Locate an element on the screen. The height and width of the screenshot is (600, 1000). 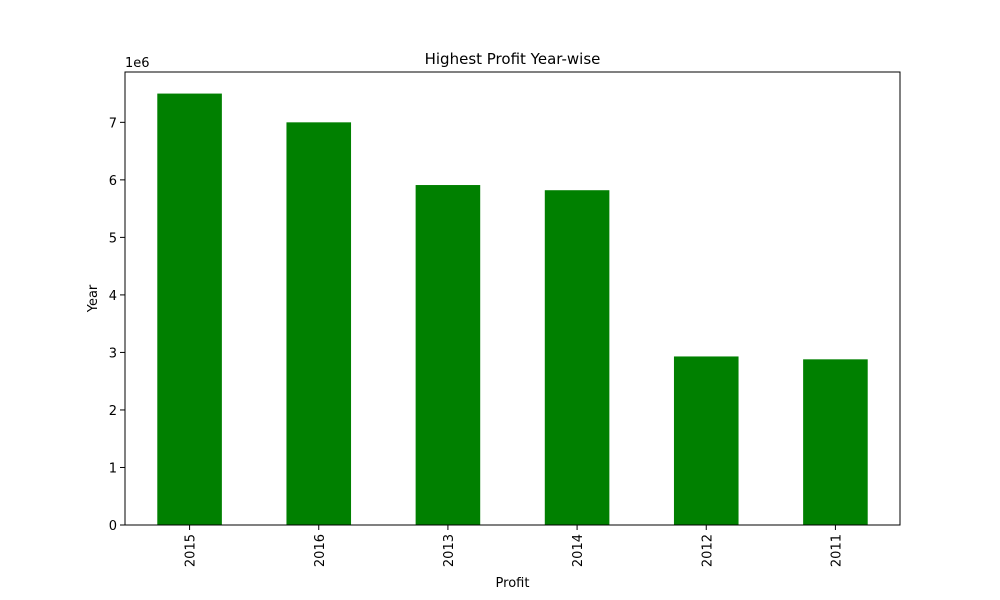
bar-2013 is located at coordinates (448, 355).